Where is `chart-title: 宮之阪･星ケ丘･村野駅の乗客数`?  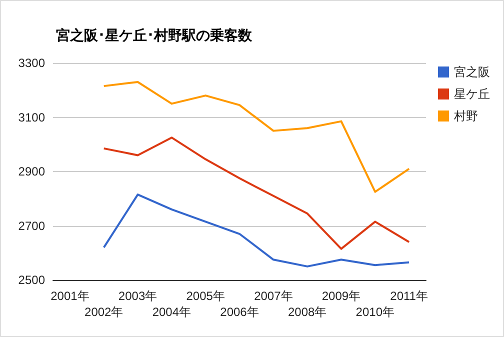
chart-title: 宮之阪･星ケ丘･村野駅の乗客数 is located at coordinates (154, 35).